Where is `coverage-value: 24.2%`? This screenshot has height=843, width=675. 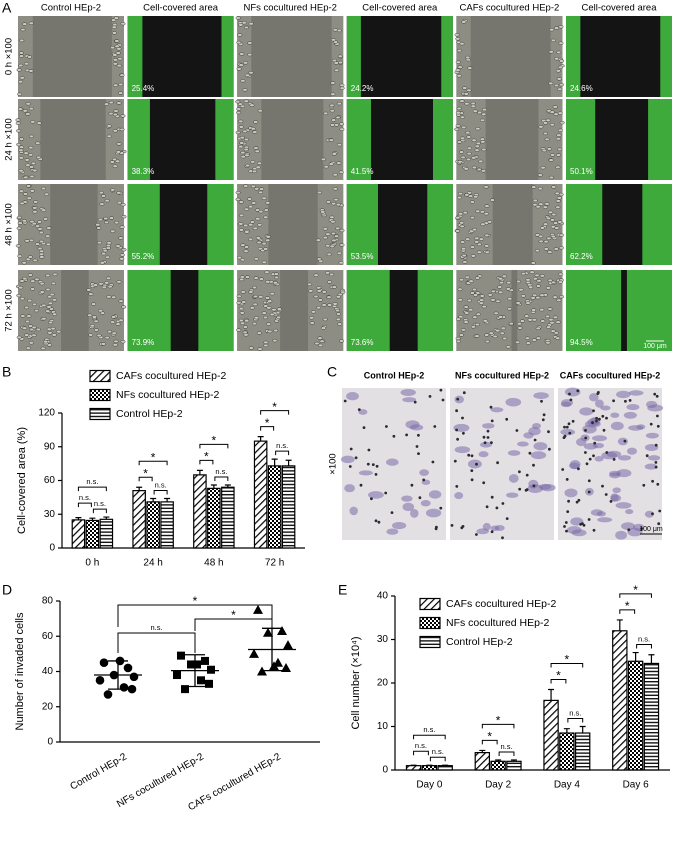
coverage-value: 24.2% is located at coordinates (362, 88).